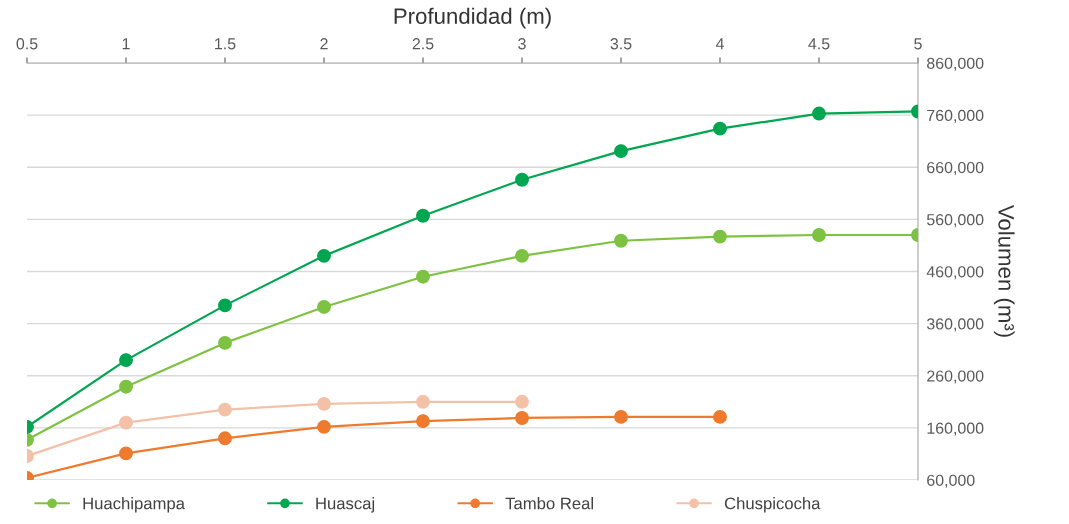 The height and width of the screenshot is (524, 1069). I want to click on x-tick-label: 0.5, so click(27, 44).